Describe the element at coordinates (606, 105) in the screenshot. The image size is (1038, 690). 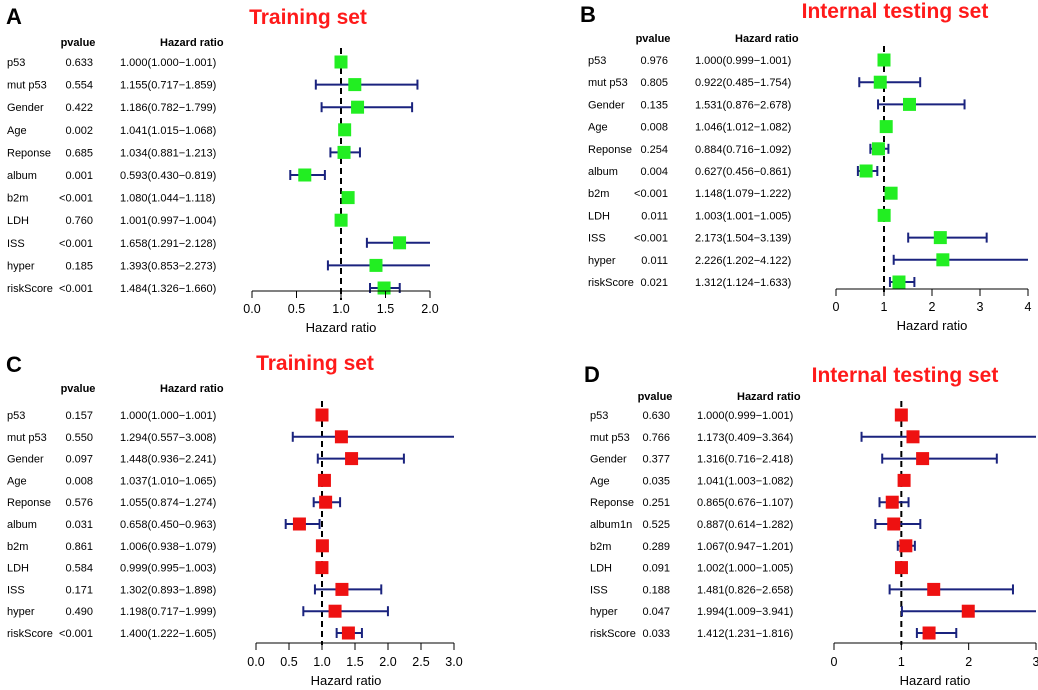
I see `row-variable-name: Gender` at that location.